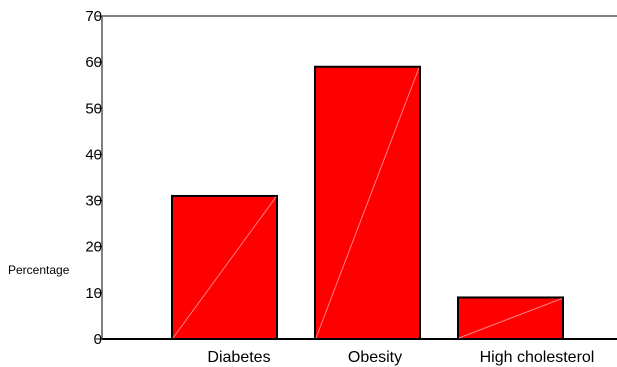  What do you see at coordinates (238, 357) in the screenshot?
I see `x-category-label: Diabetes` at bounding box center [238, 357].